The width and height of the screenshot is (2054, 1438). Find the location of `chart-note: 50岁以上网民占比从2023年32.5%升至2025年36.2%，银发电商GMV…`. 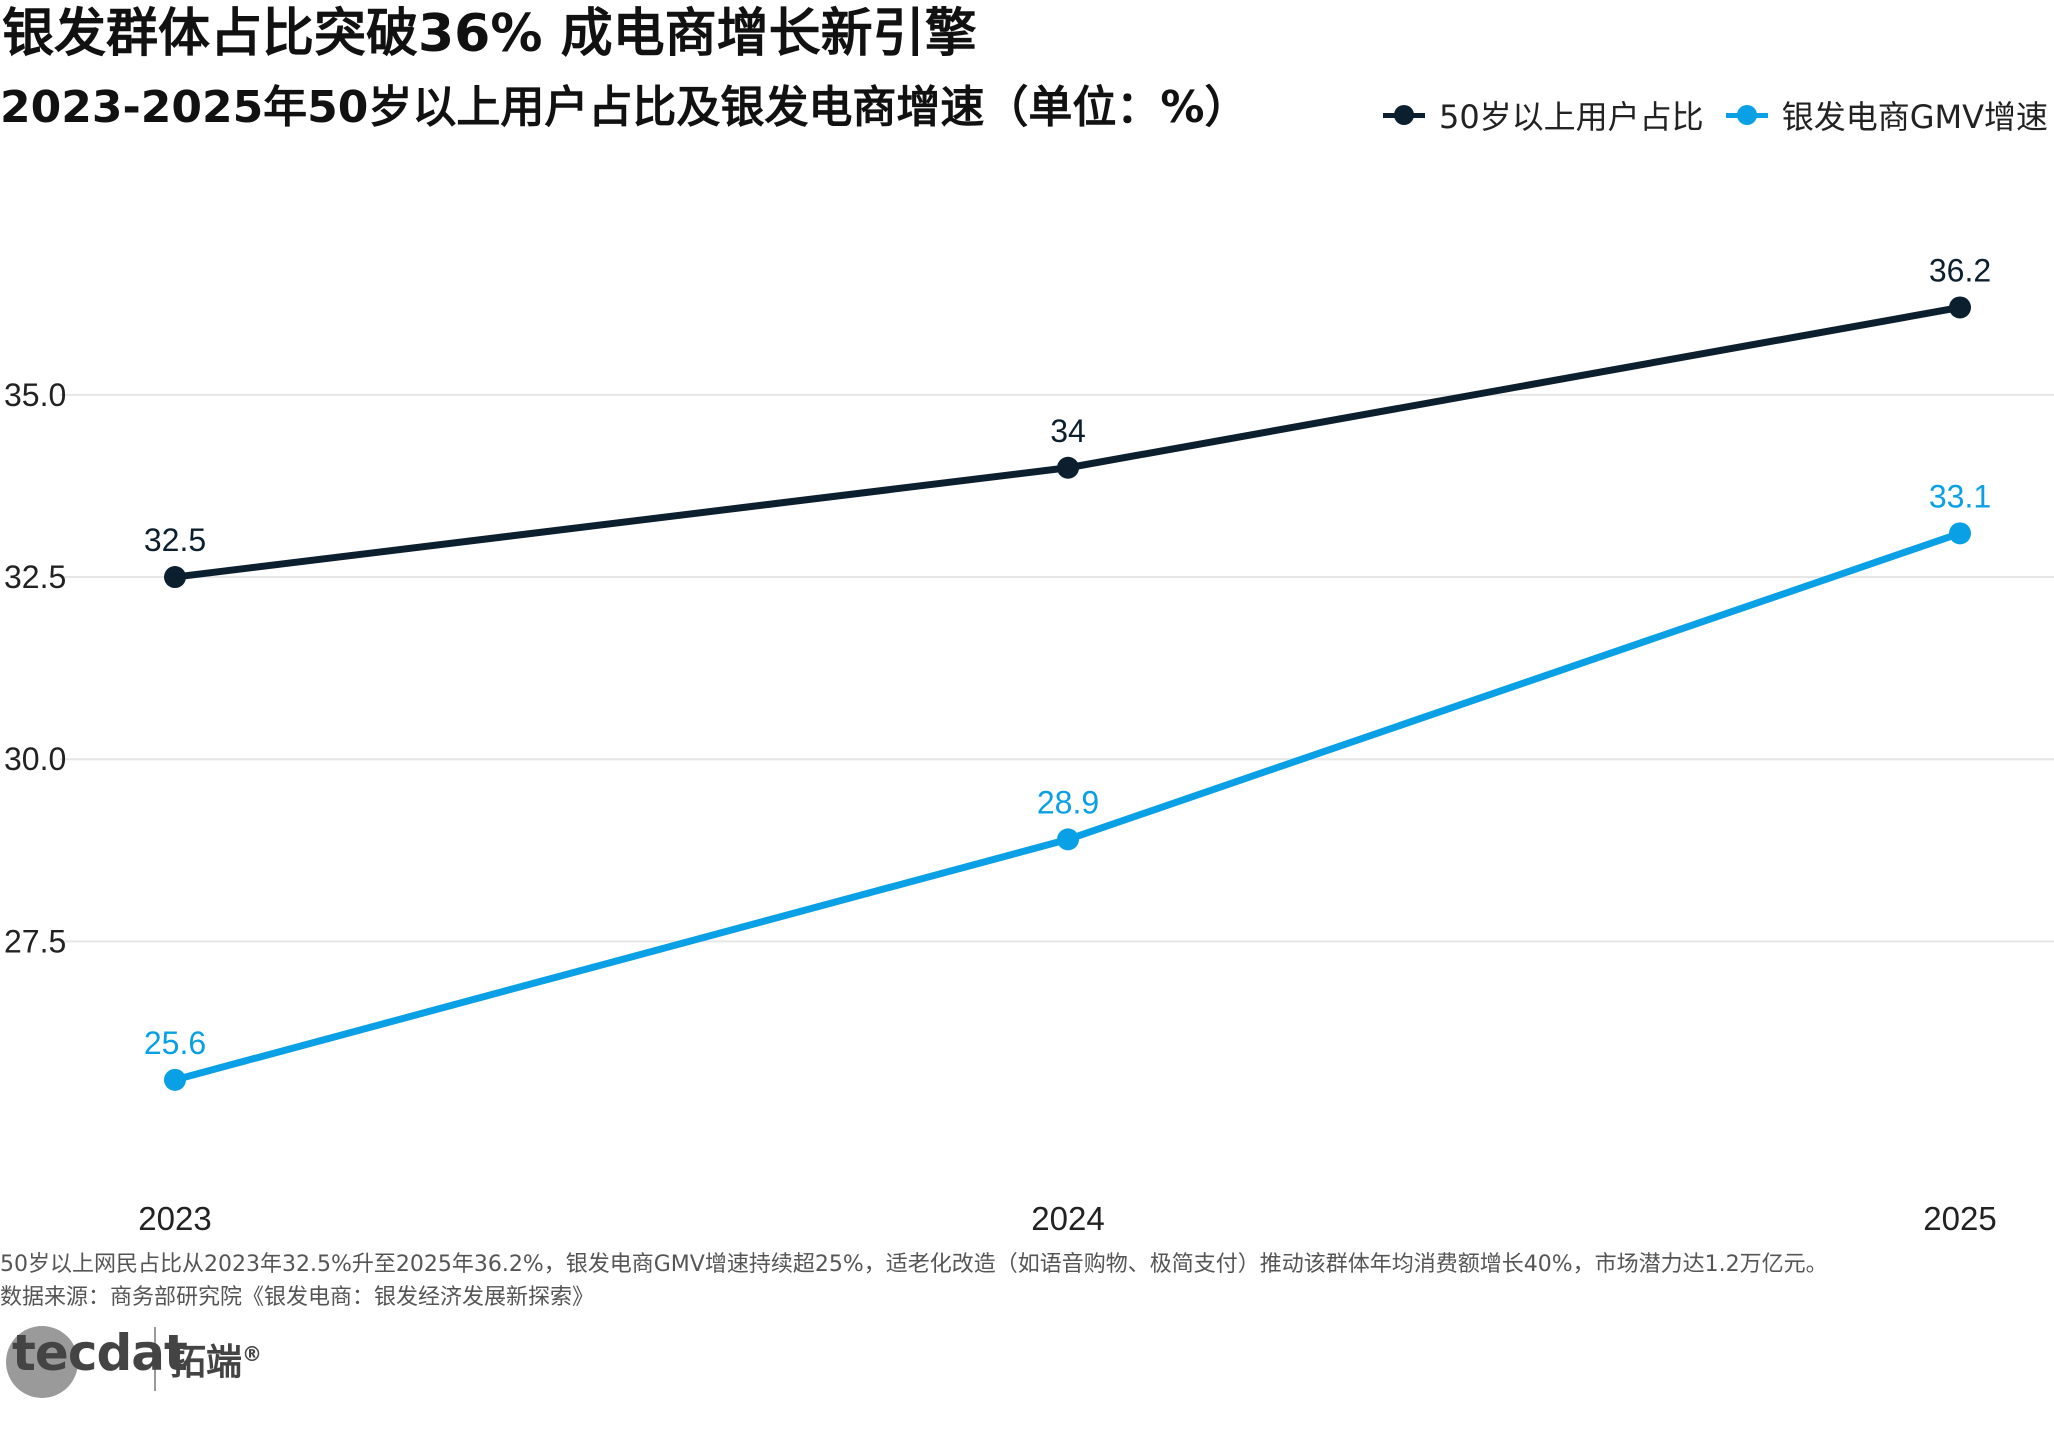

chart-note: 50岁以上网民占比从2023年32.5%升至2025年36.2%，银发电商GMV… is located at coordinates (914, 1264).